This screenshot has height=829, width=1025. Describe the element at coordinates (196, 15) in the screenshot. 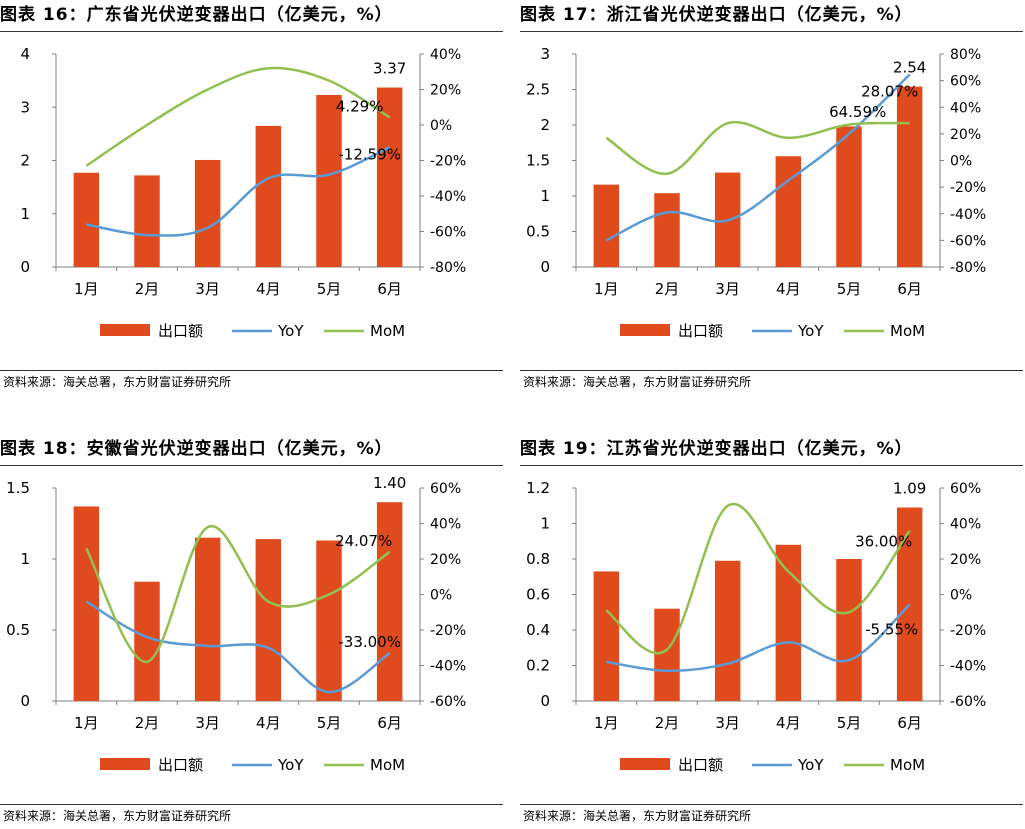

I see `chart-title: 图表 16：广东省光伏逆变器出口（亿美元，%）` at that location.